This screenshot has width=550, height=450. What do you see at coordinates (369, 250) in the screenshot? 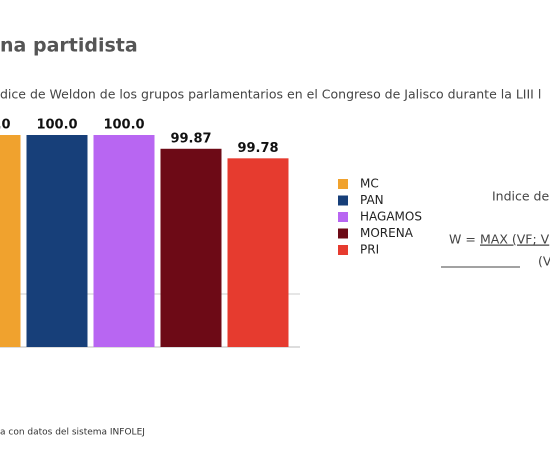
I see `legend-label: PRI` at bounding box center [369, 250].